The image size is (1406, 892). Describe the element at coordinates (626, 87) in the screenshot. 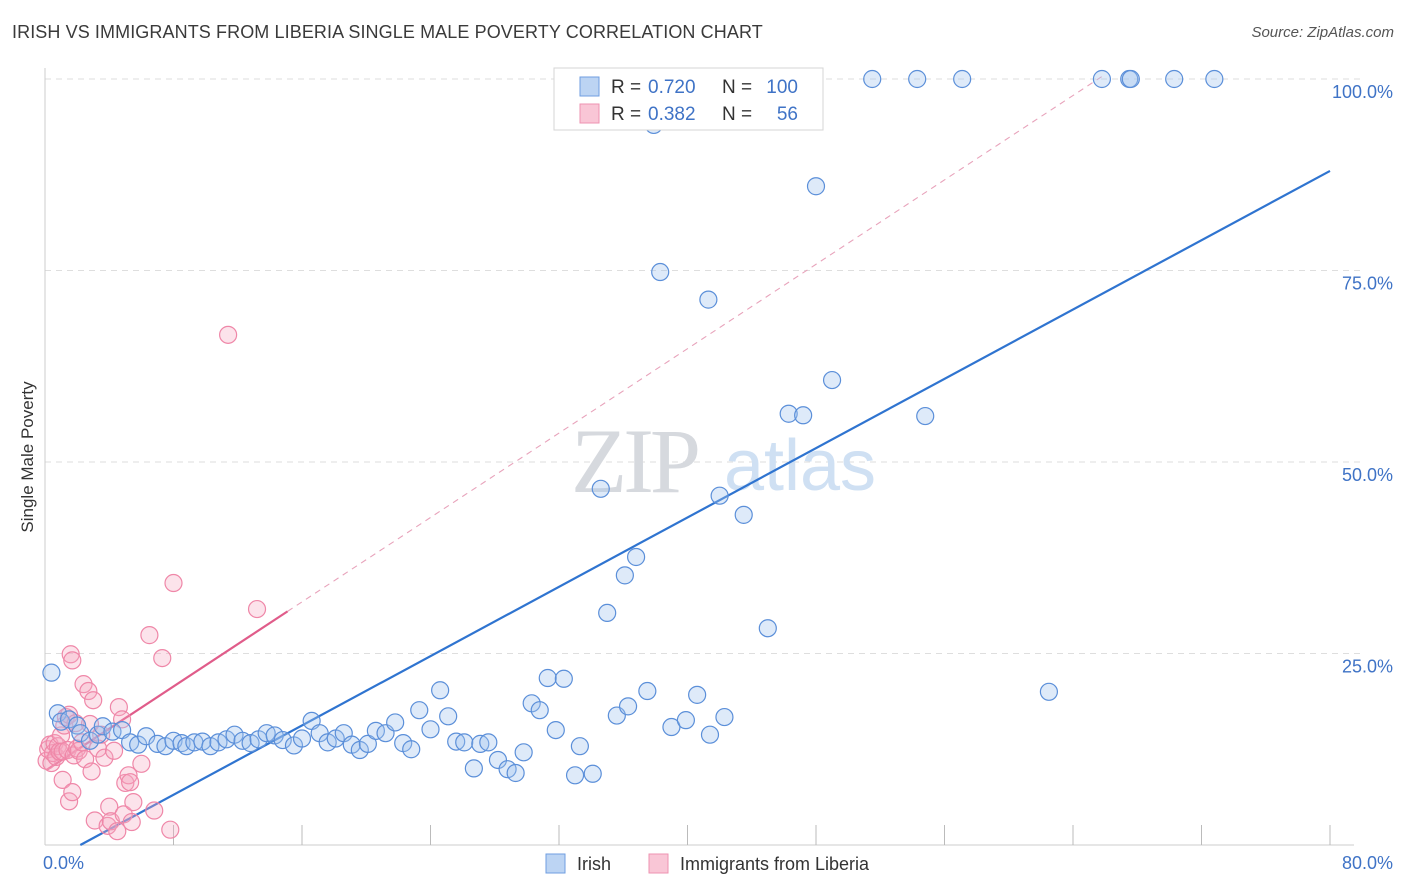

I see `legend-irish-r-label: R =` at that location.